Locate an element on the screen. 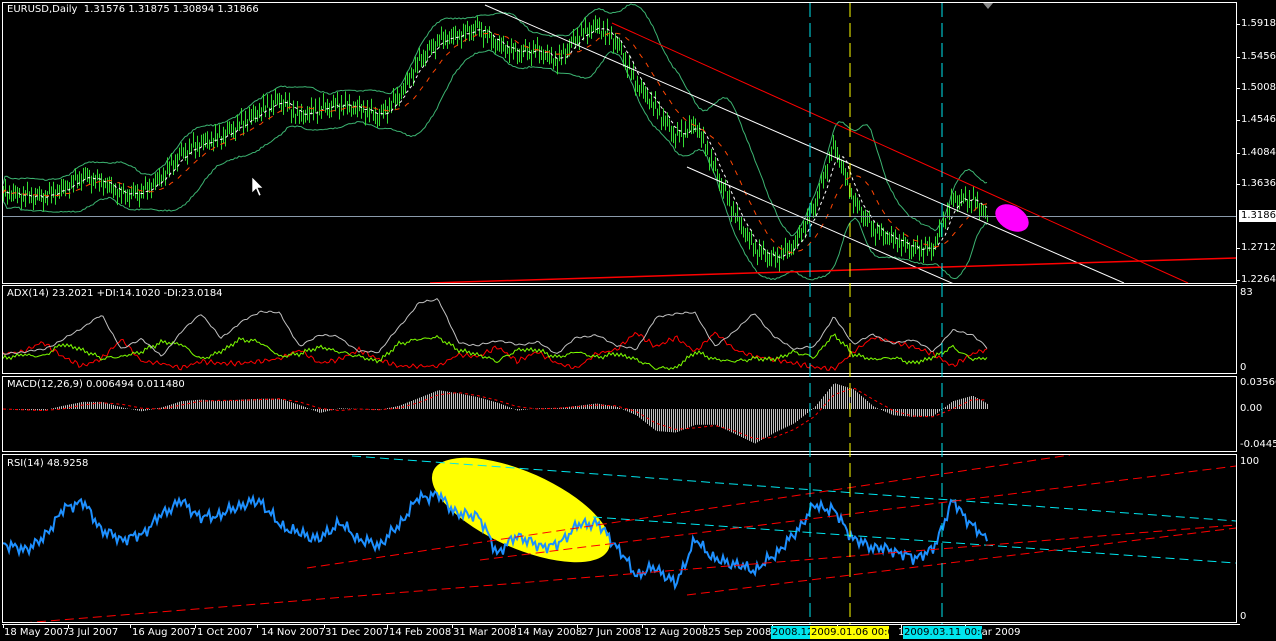  time-label: 14 Feb 2008 is located at coordinates (420, 632).